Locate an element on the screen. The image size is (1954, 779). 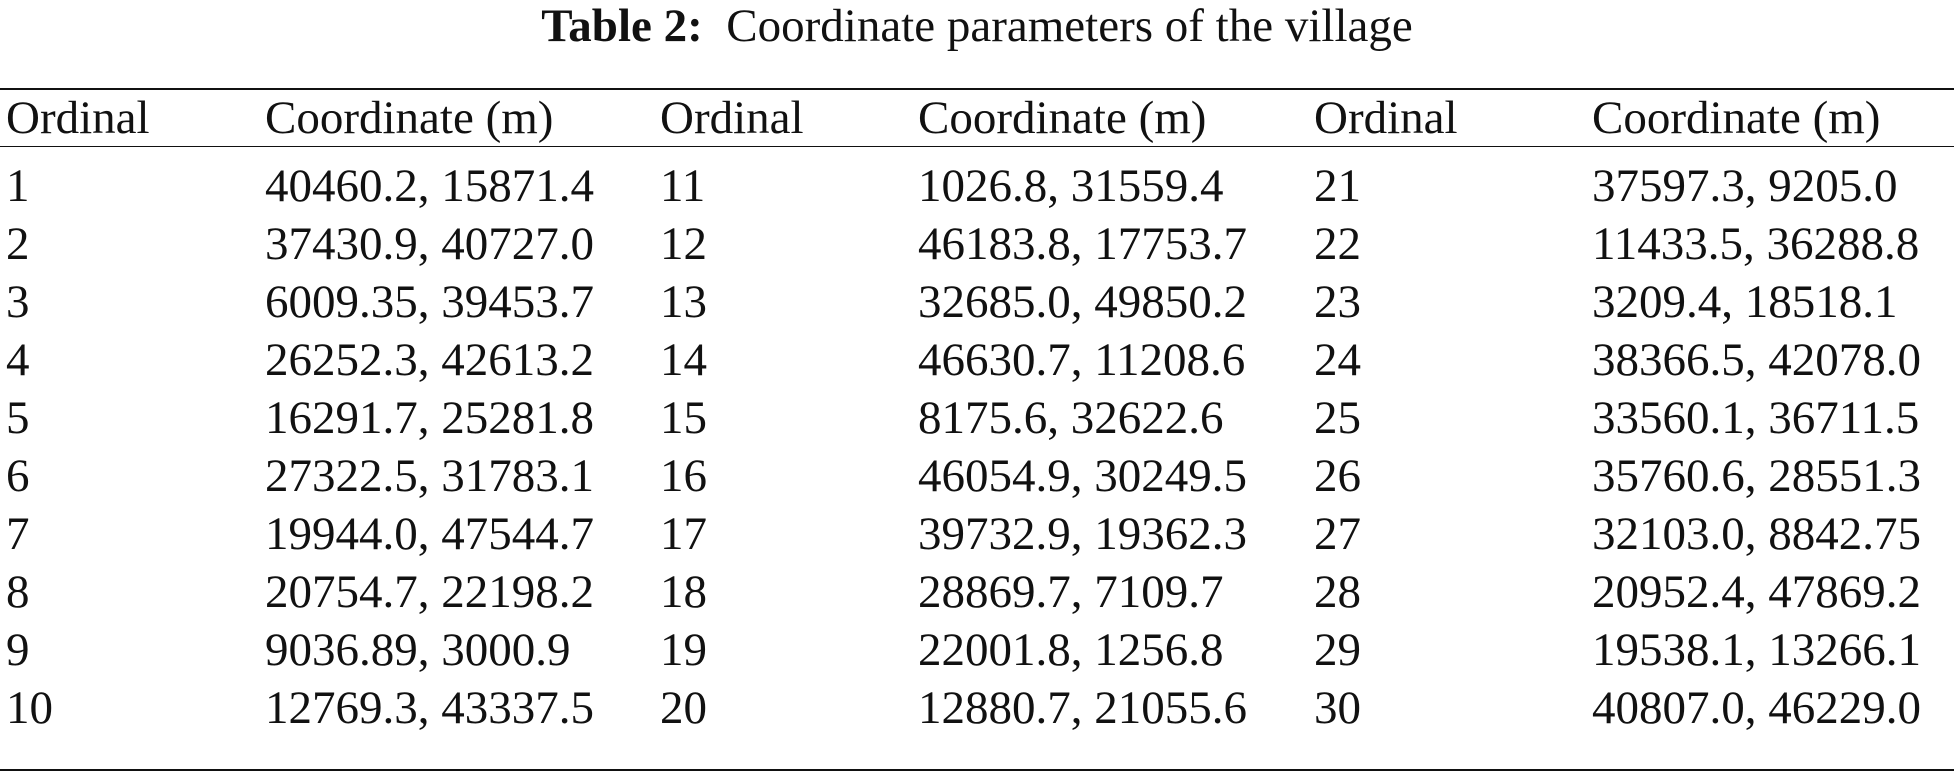
coordinate-cell: 6009.35, 39453.7 is located at coordinates (429, 302).